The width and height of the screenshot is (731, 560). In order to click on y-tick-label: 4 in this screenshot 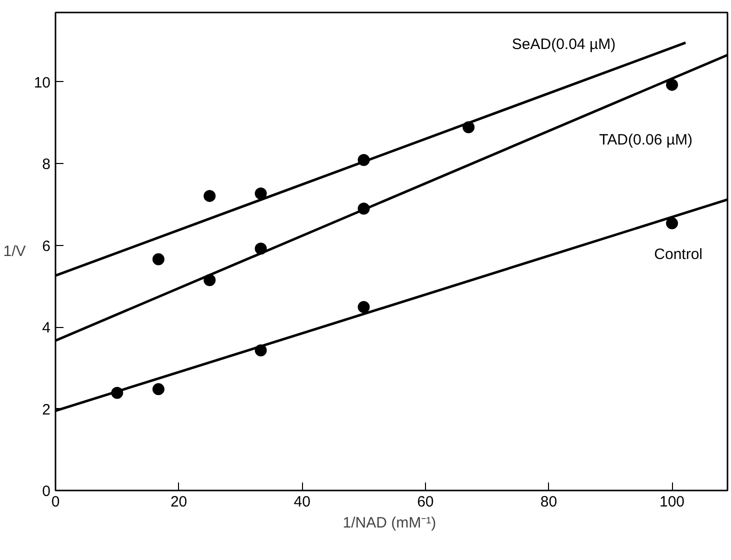, I will do `click(46, 328)`.